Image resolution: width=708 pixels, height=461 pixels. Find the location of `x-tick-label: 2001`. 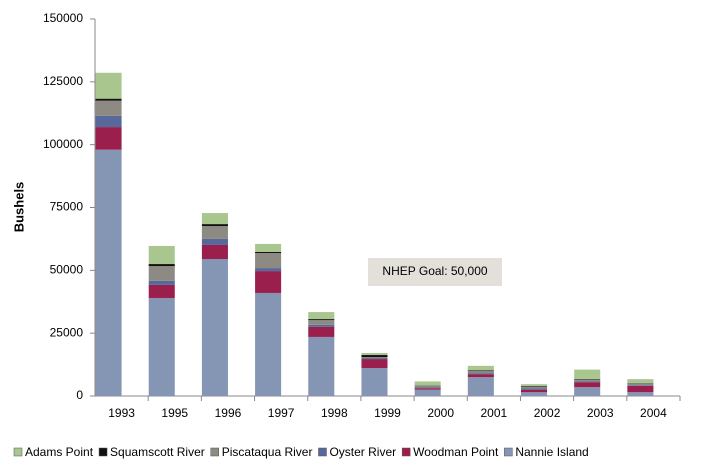

x-tick-label: 2001 is located at coordinates (494, 413).